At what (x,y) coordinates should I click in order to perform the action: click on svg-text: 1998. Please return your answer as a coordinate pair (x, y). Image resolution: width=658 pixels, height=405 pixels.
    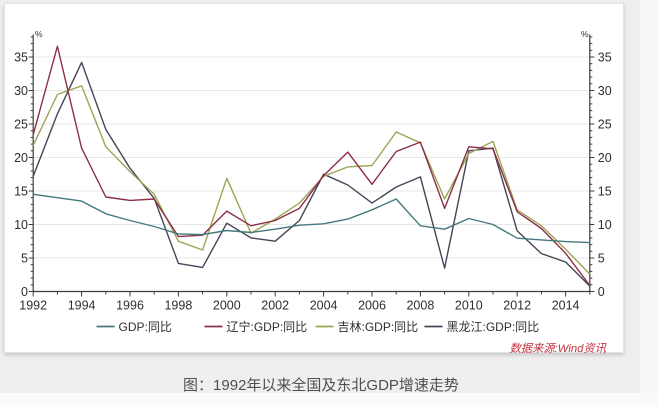
    Looking at the image, I should click on (178, 306).